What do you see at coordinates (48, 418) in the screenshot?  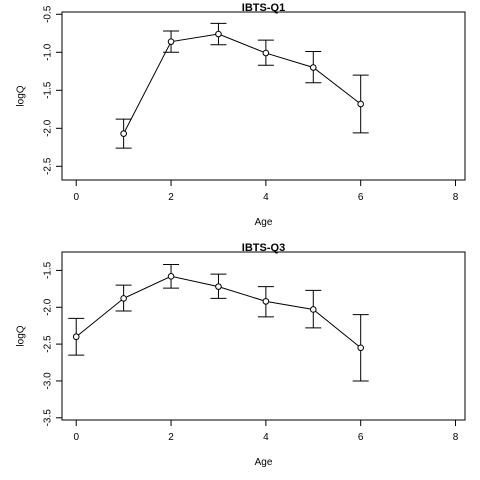 I see `y-tick-label: -3.5` at bounding box center [48, 418].